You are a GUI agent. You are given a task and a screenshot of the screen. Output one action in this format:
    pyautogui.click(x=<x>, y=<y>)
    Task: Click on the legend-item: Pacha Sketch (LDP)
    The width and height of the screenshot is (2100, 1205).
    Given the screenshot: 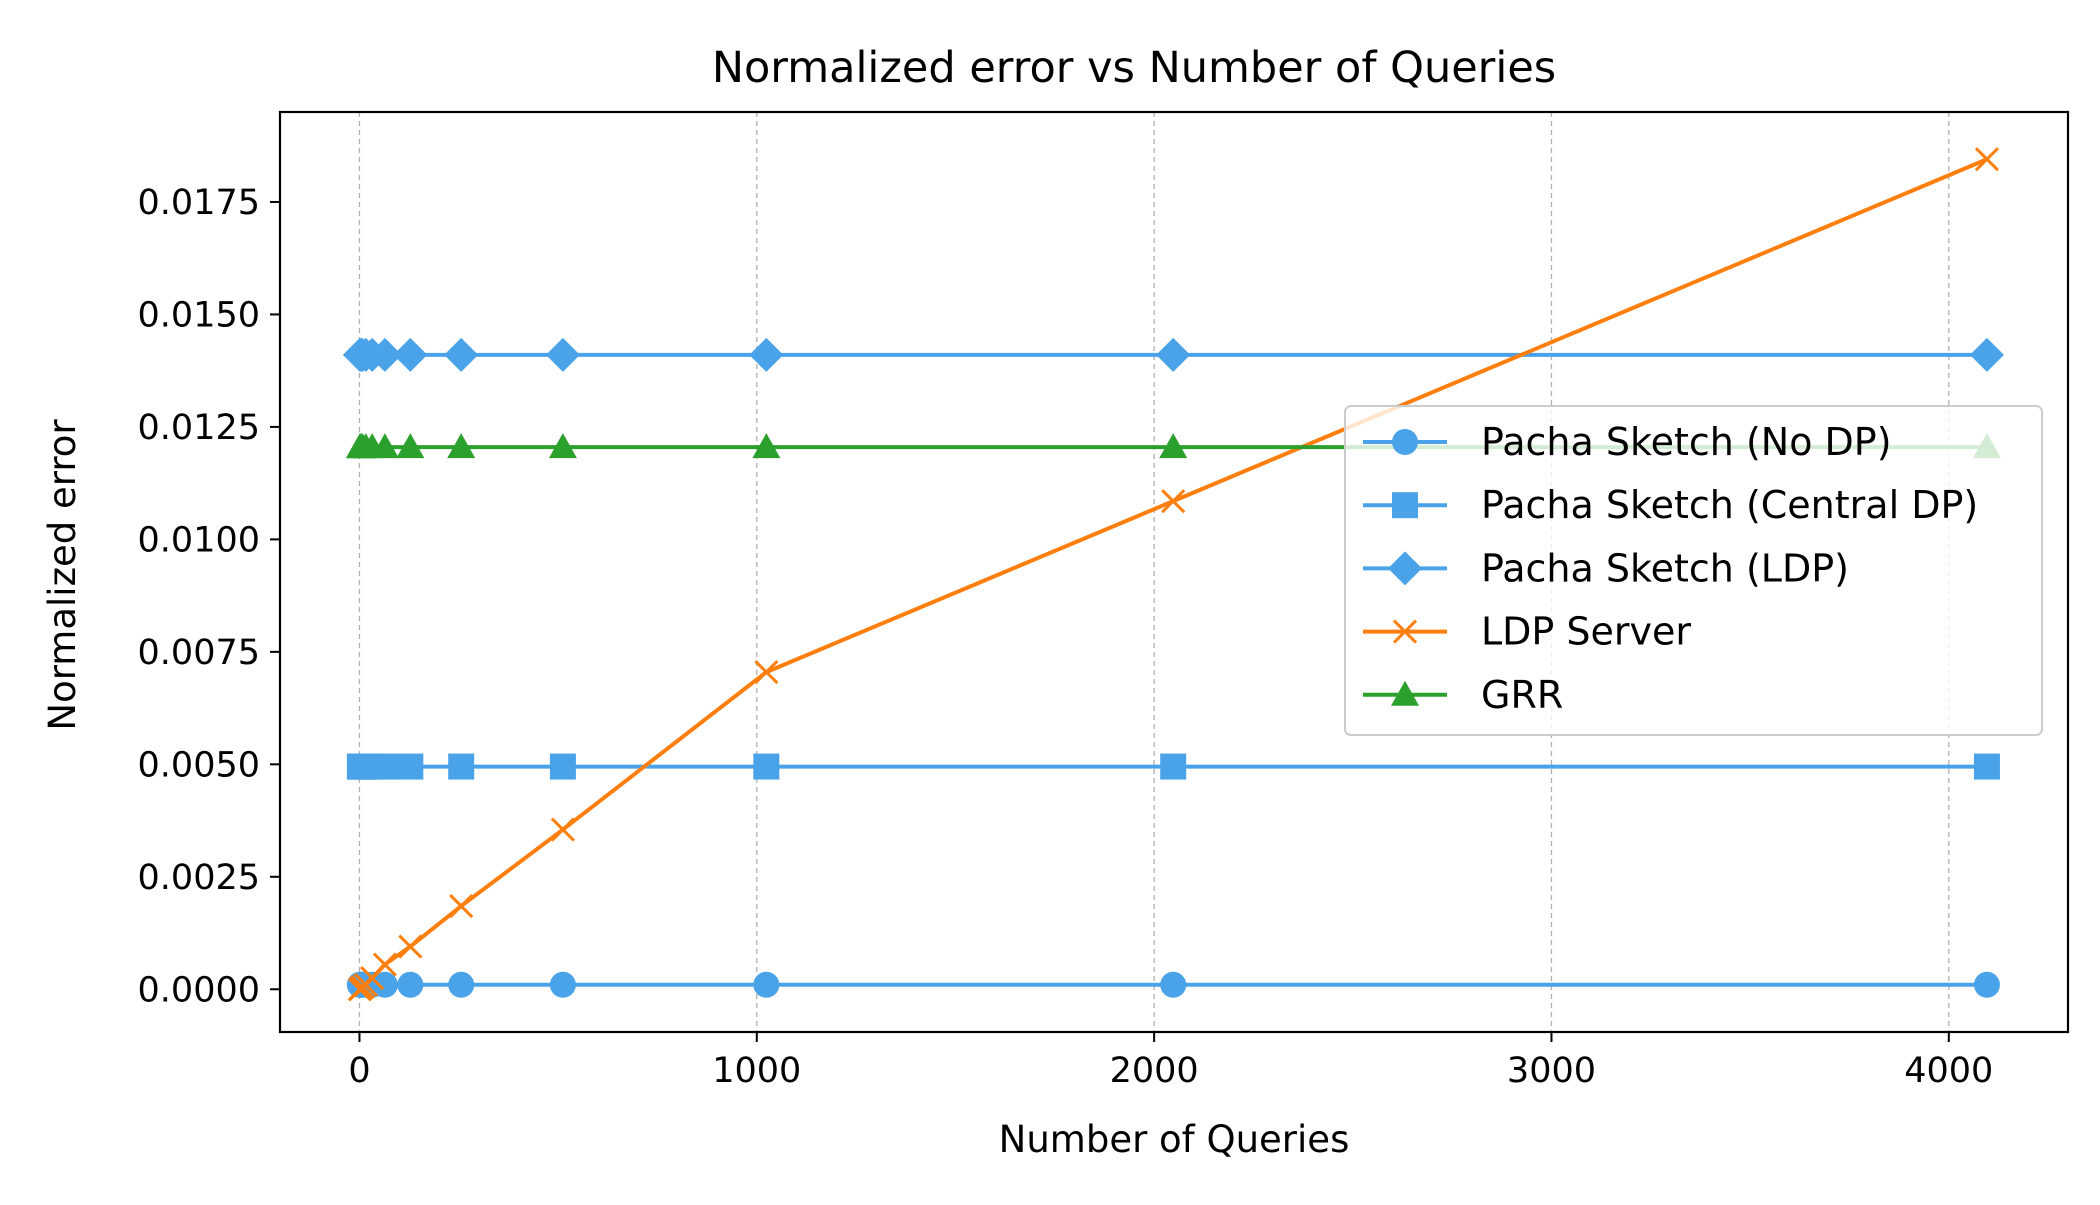 What is the action you would take?
    pyautogui.click(x=1606, y=568)
    